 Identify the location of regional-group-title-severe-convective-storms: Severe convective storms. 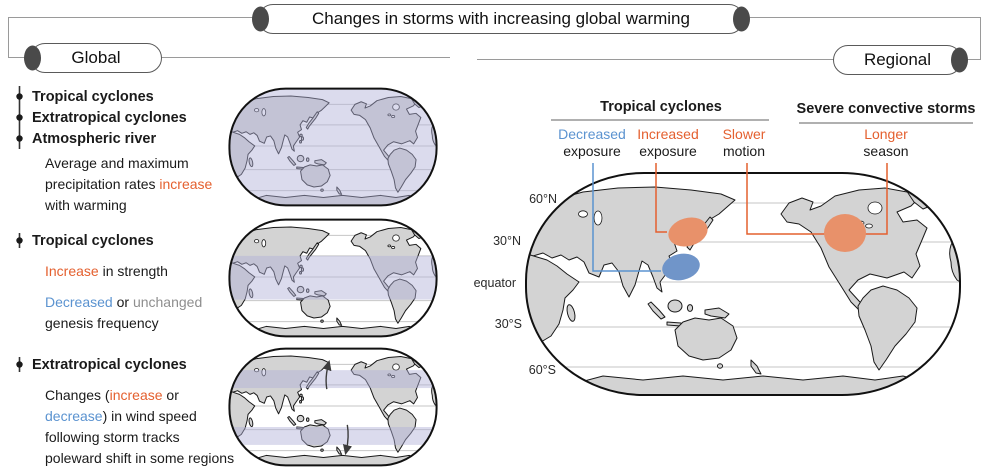
(886, 109).